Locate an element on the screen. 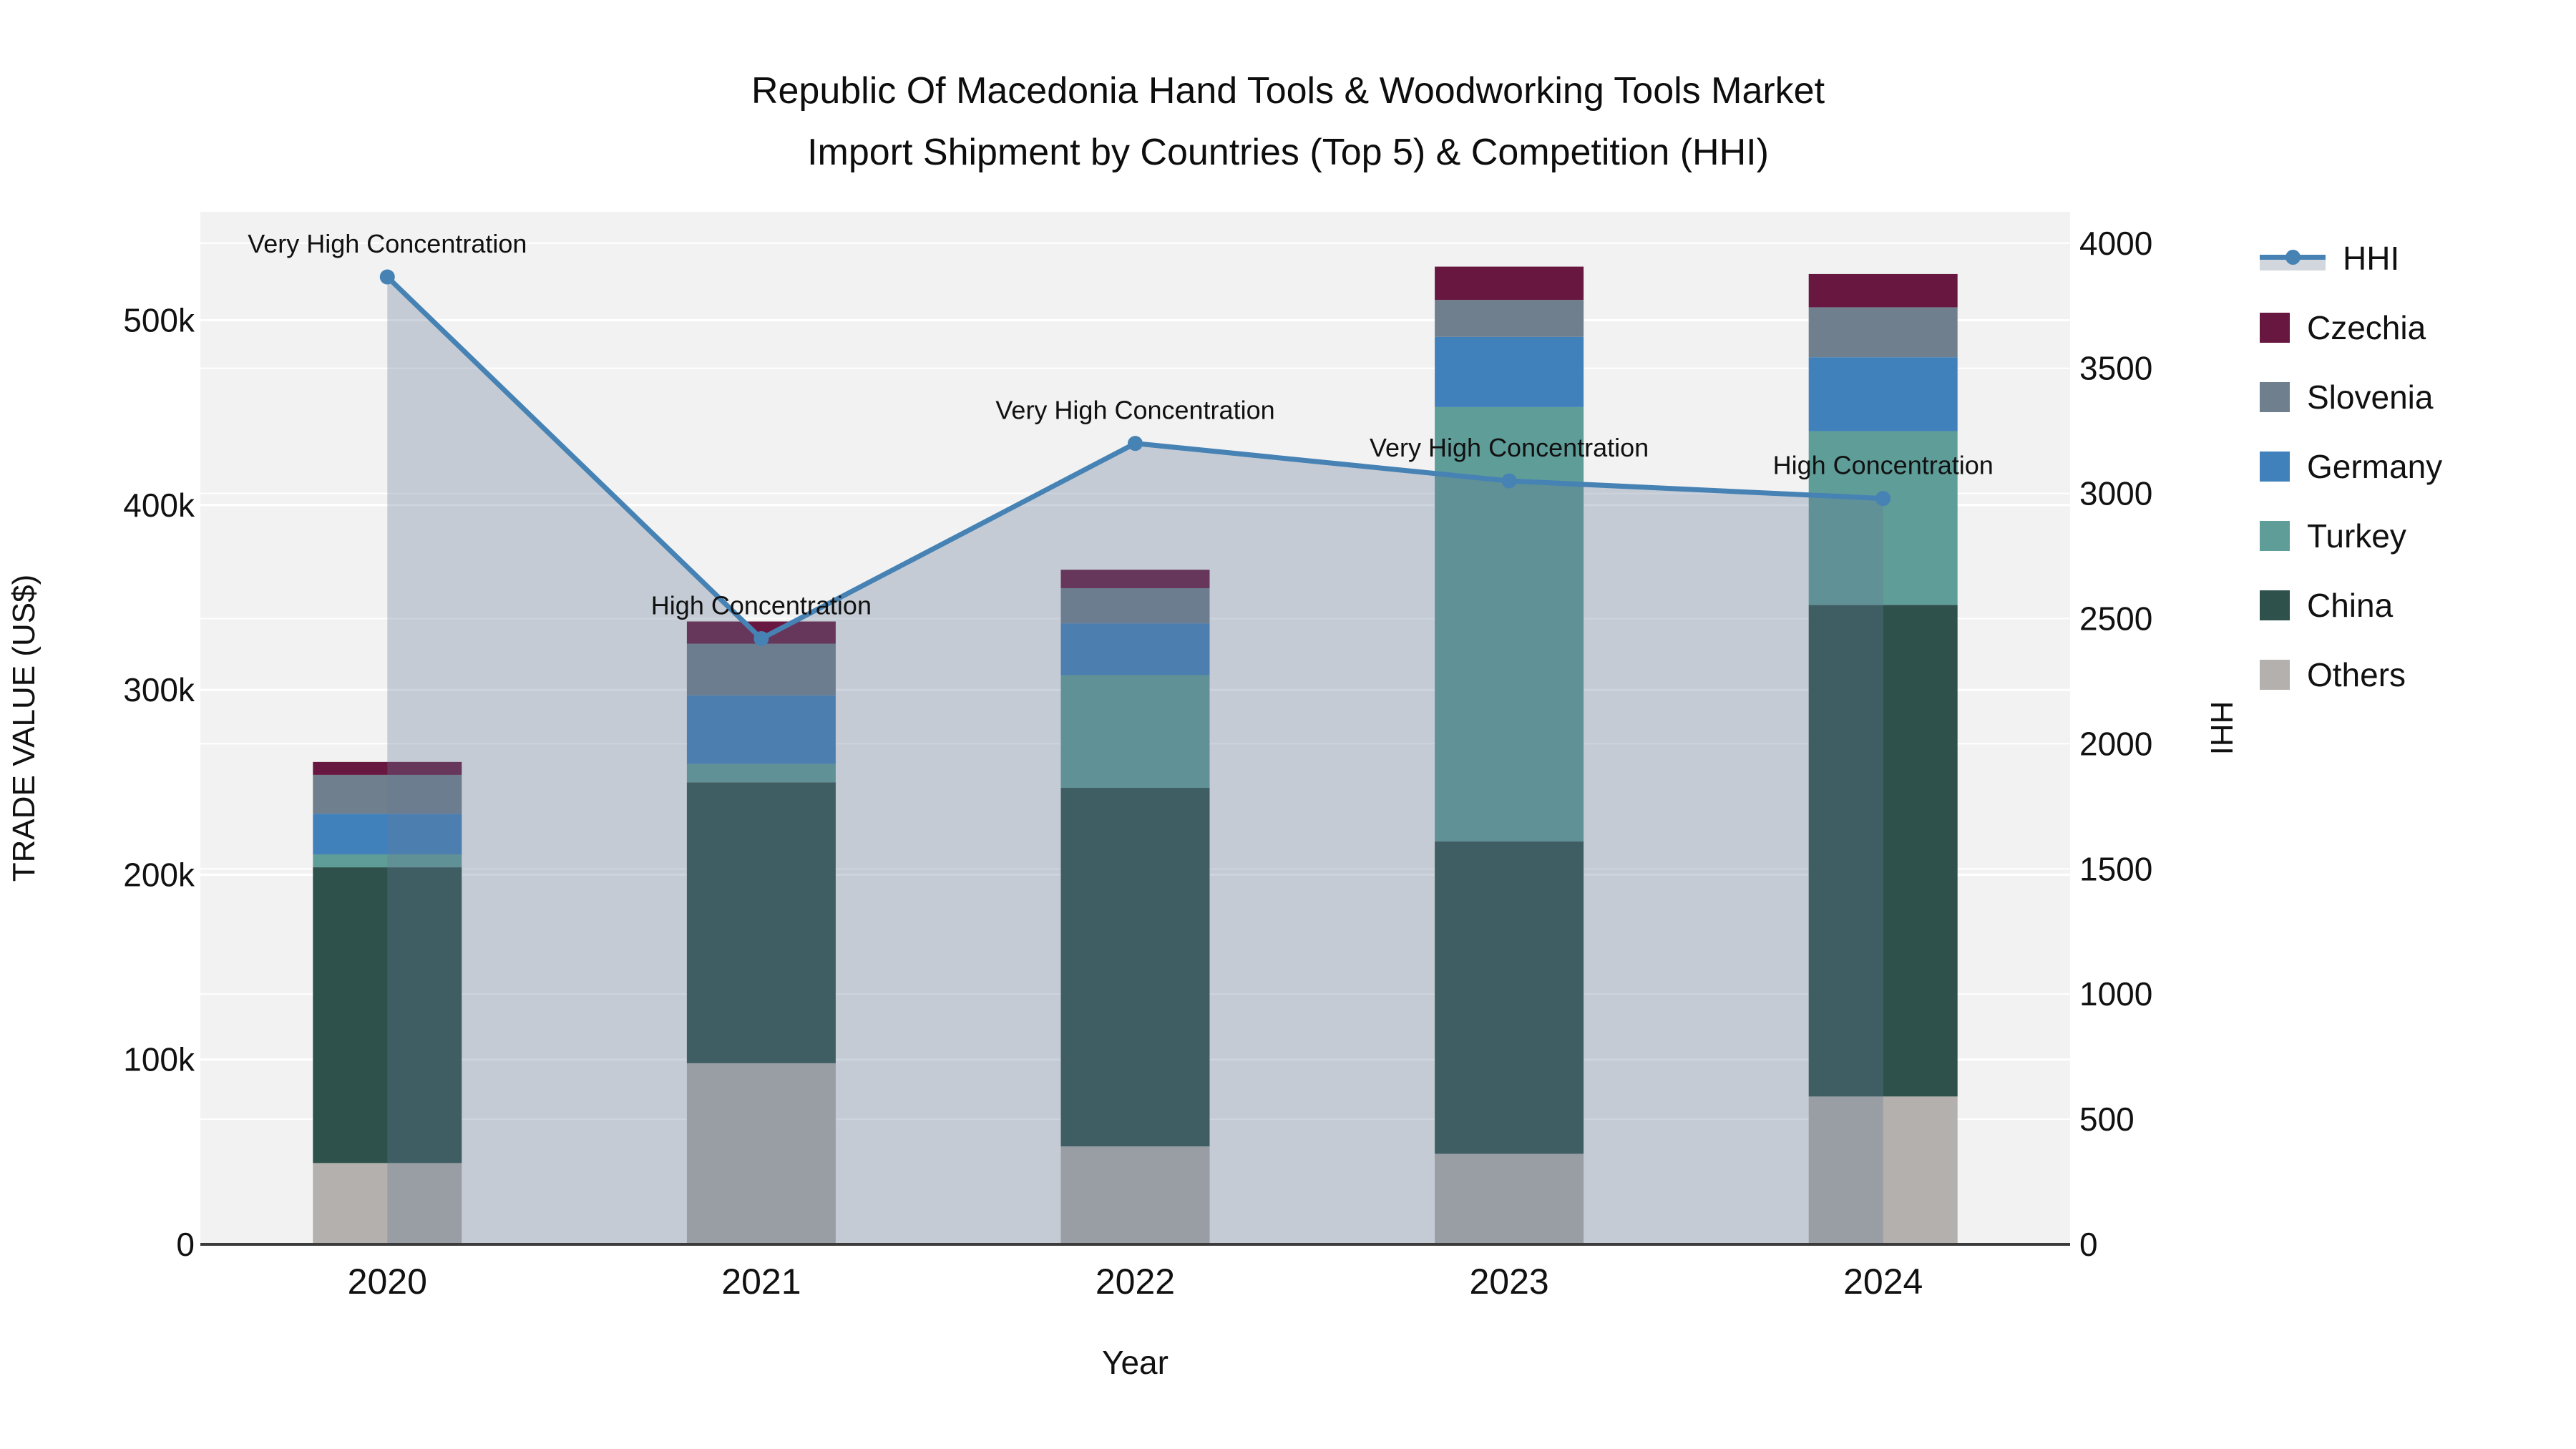  y-right-tick-2500: 2500 is located at coordinates (2115, 619).